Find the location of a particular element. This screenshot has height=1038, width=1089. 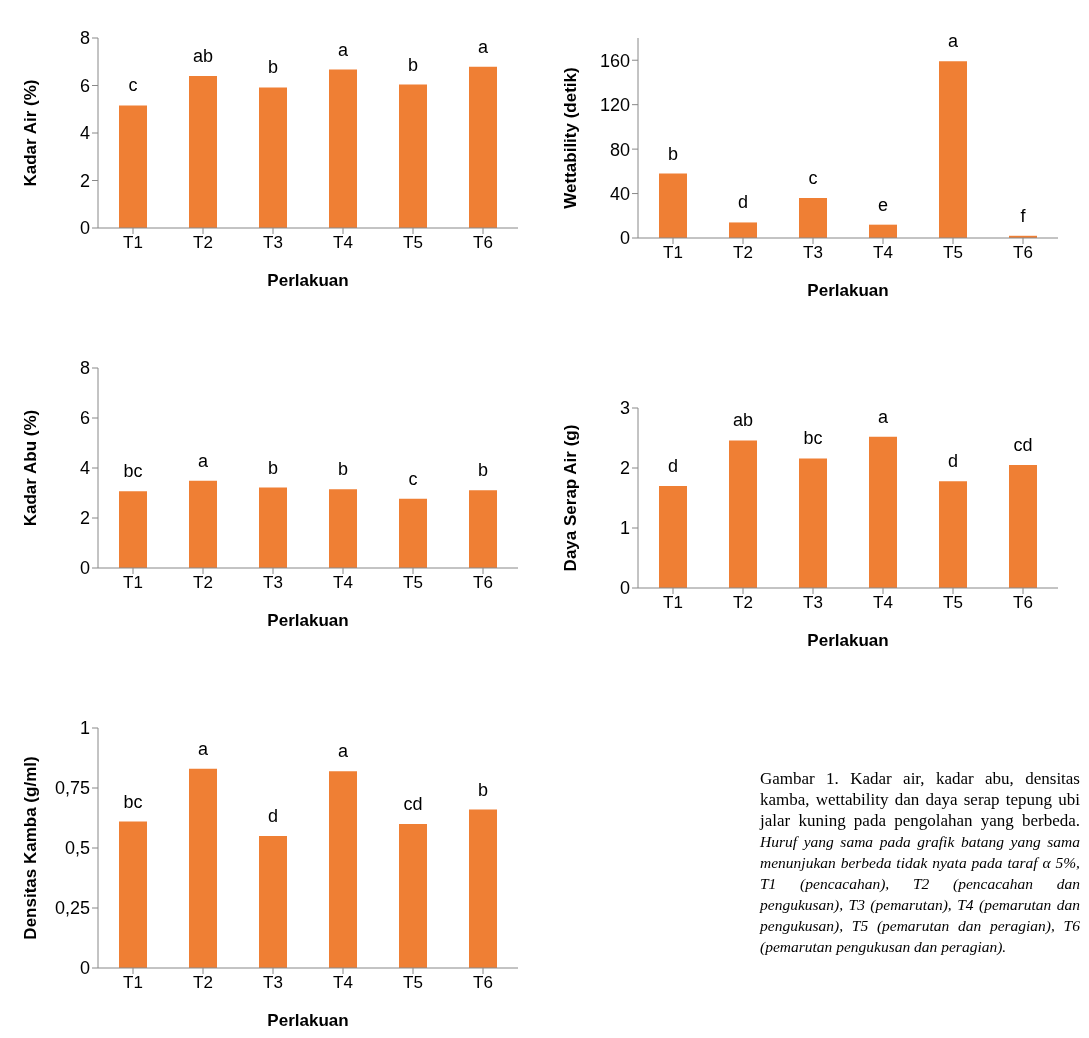

y-tick-label: 0,75 is located at coordinates (72, 788).